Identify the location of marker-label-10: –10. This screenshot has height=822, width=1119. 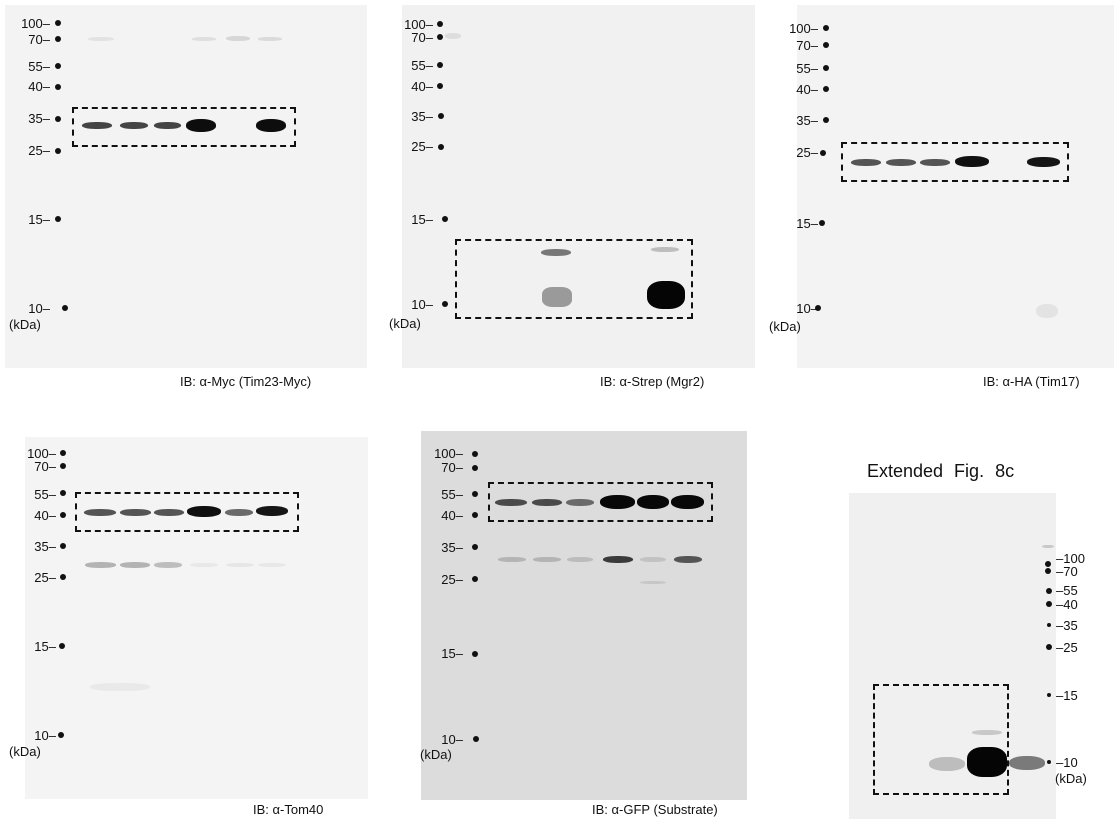
(1067, 762).